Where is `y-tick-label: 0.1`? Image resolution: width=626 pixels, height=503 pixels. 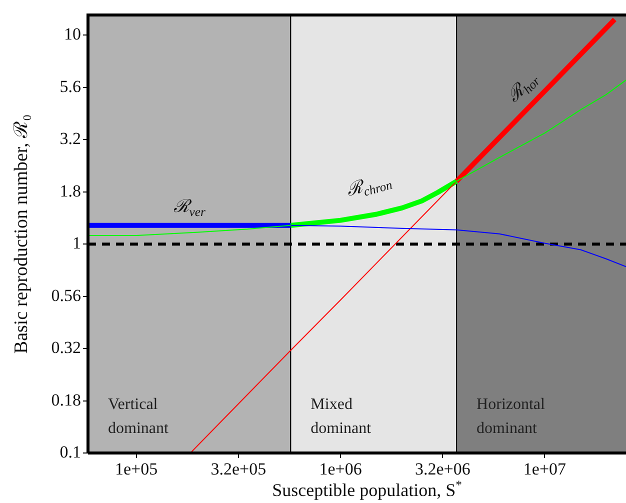
y-tick-label: 0.1 is located at coordinates (70, 452).